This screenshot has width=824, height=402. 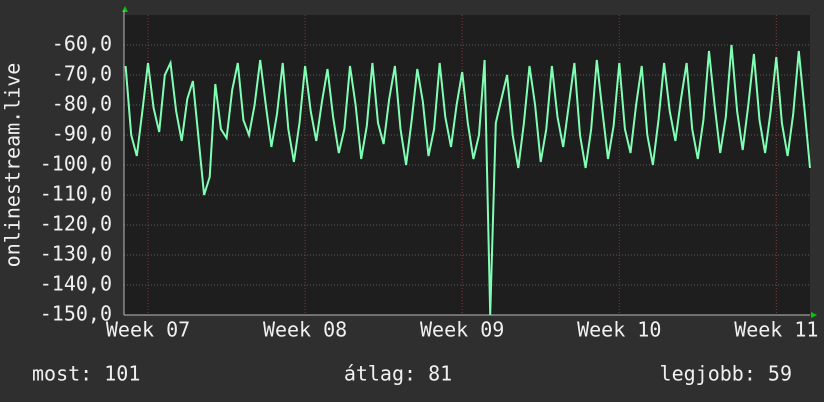 What do you see at coordinates (76, 284) in the screenshot?
I see `y-tick-label: -140,0` at bounding box center [76, 284].